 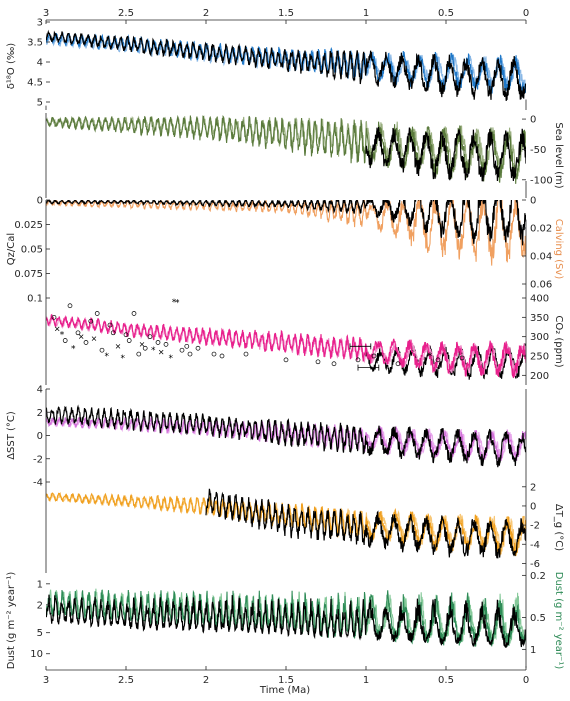 I want to click on y-tick-label: 4.5, so click(x=35, y=83).